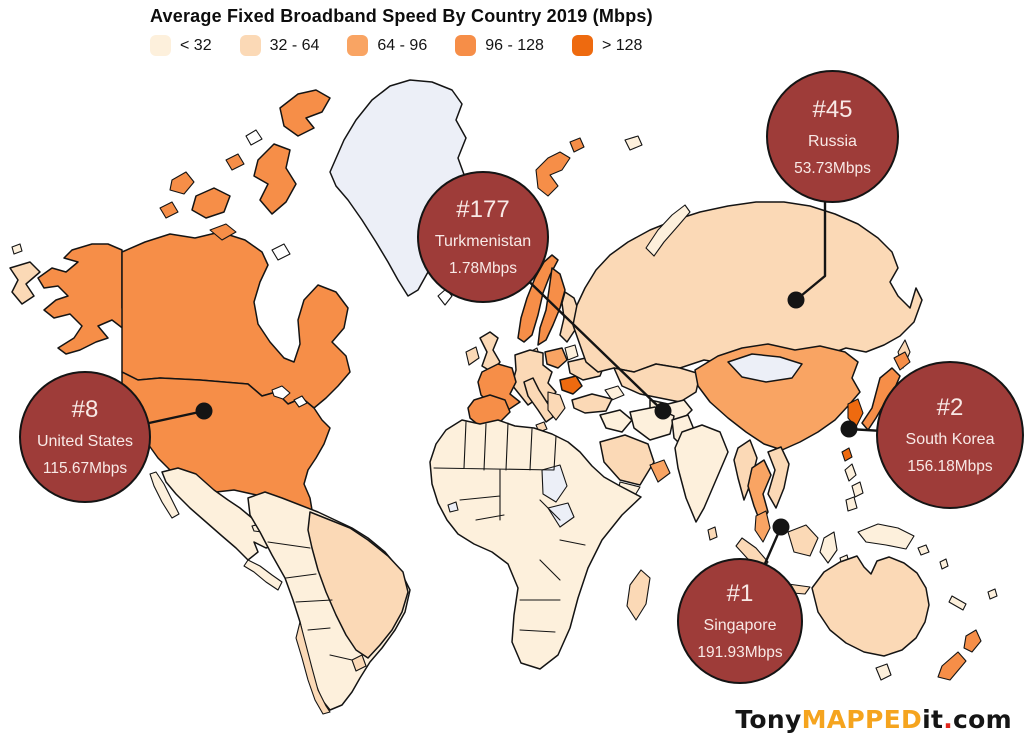  What do you see at coordinates (263, 575) in the screenshot?
I see `region-central-america` at bounding box center [263, 575].